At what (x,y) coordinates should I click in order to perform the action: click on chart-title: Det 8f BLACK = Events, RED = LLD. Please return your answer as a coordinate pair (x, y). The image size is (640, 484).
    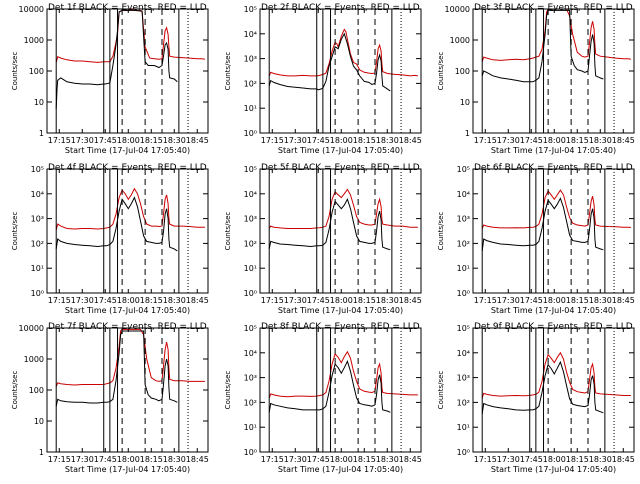
    Looking at the image, I should click on (340, 327).